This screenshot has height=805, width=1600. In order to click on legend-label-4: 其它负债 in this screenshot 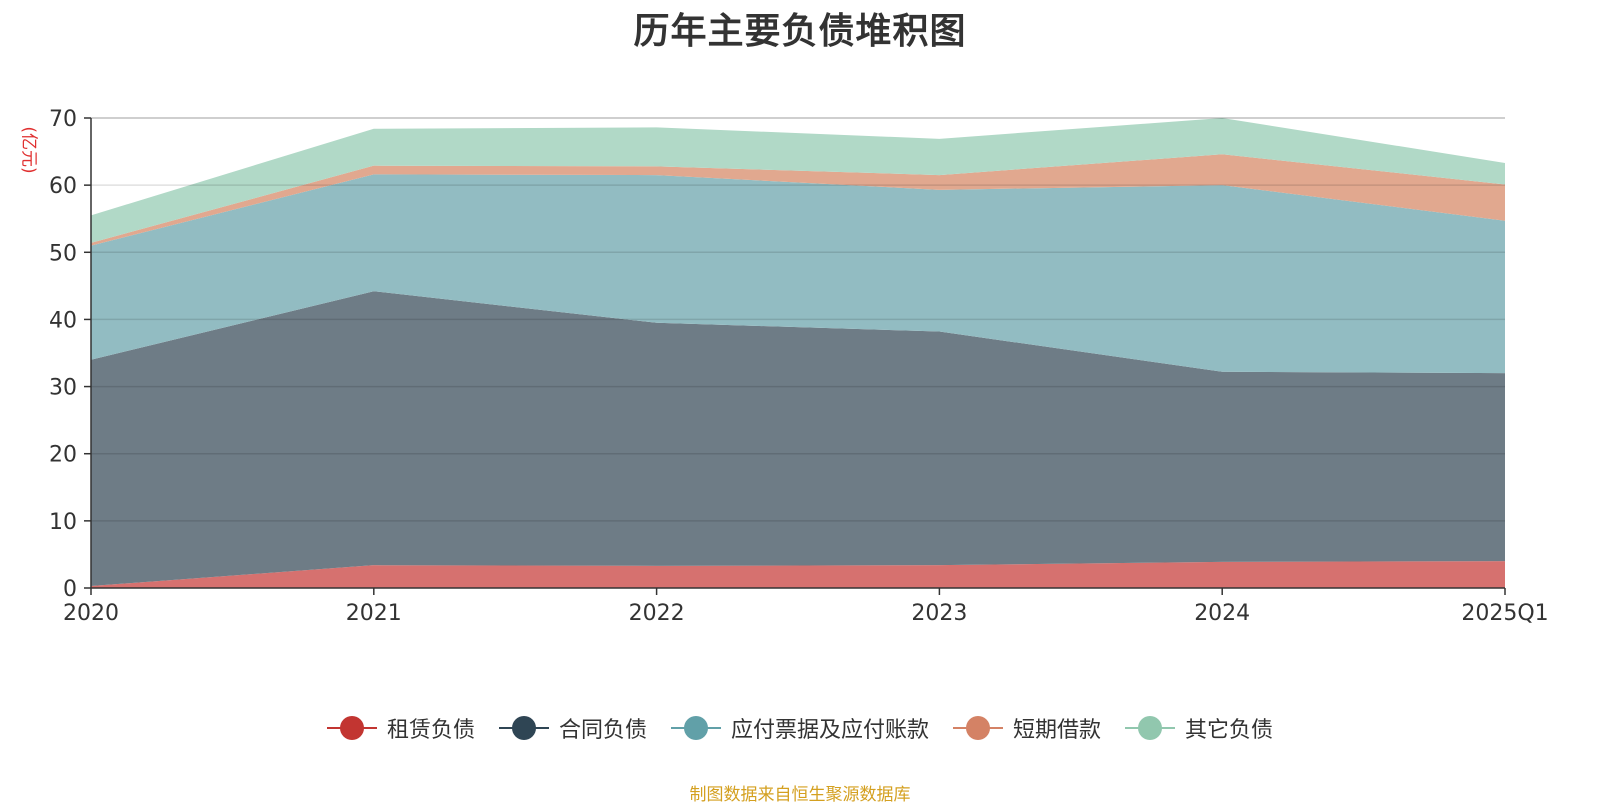, I will do `click(1229, 730)`.